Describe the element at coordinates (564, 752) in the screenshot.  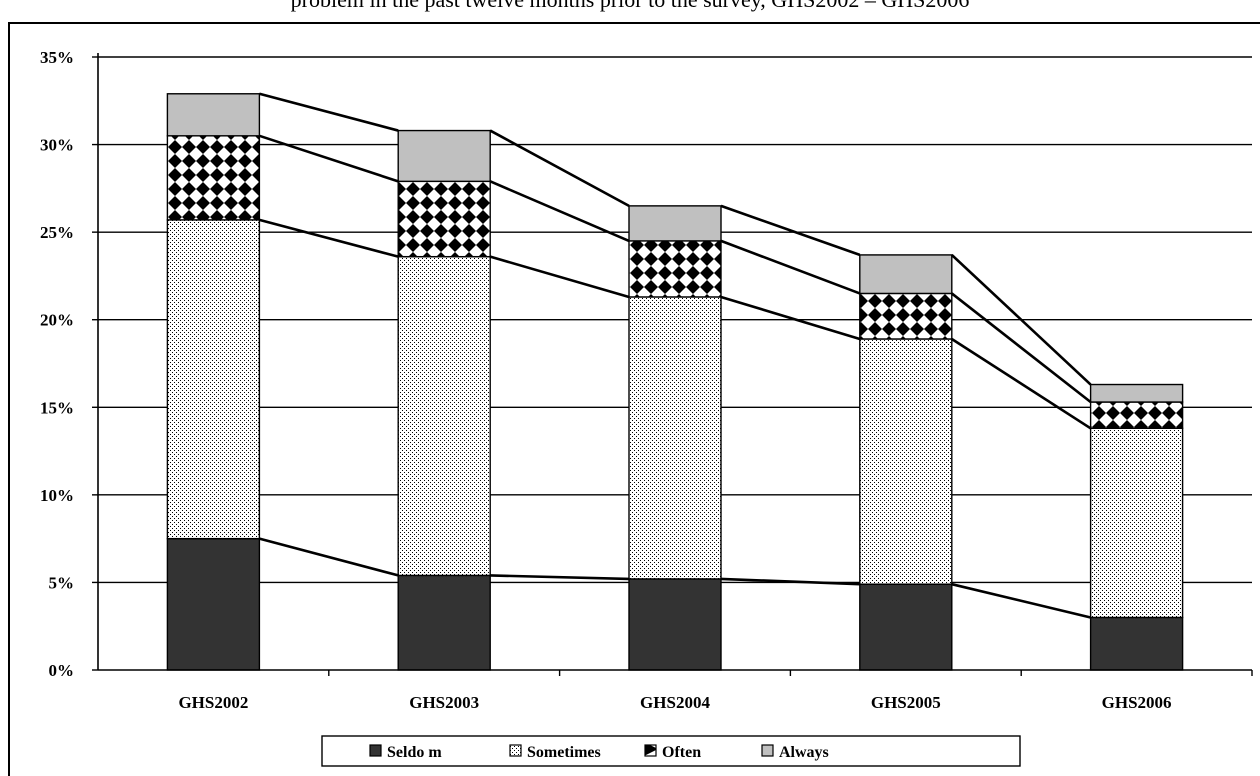
I see `legend-label: Sometimes` at that location.